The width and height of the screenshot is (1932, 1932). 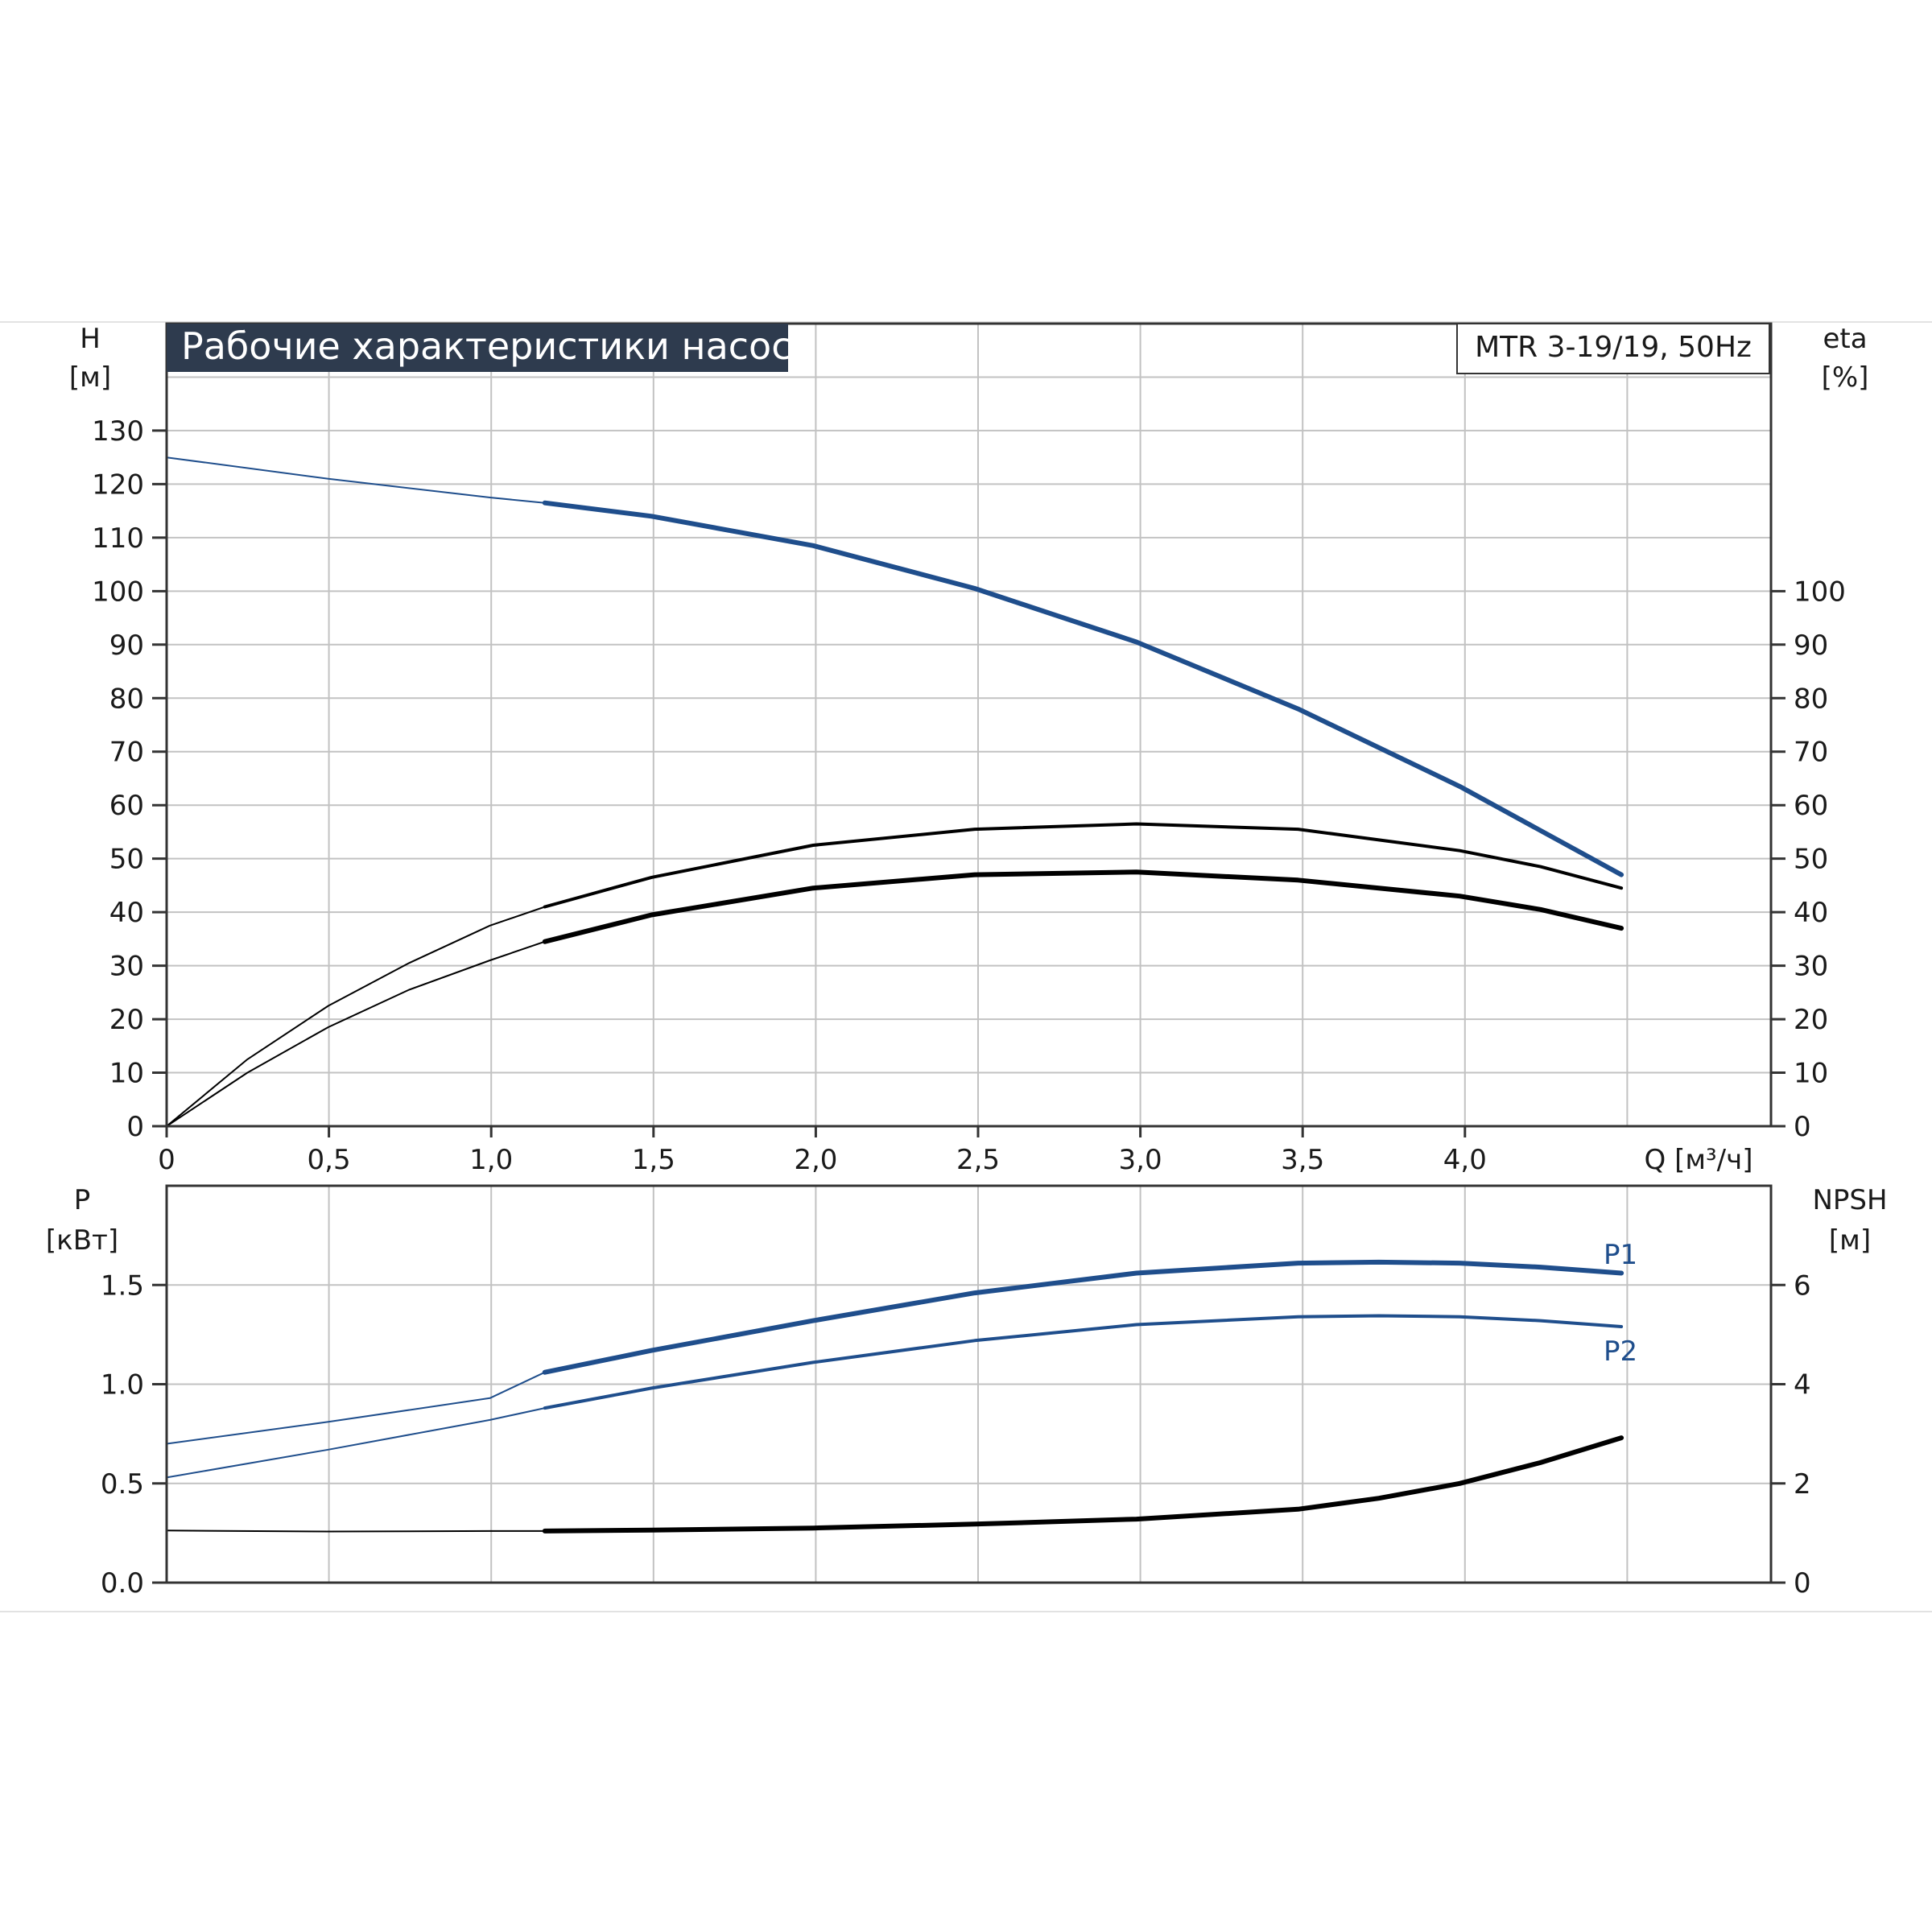 I want to click on bottom-series, so click(x=895, y=1396).